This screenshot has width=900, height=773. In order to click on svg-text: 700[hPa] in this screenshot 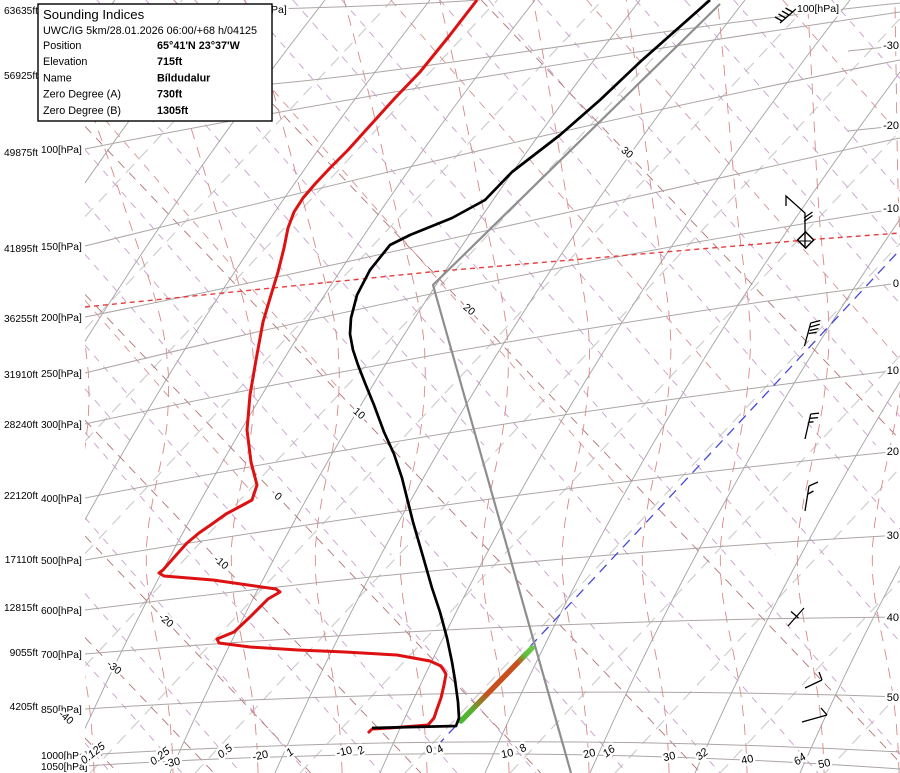, I will do `click(61, 655)`.